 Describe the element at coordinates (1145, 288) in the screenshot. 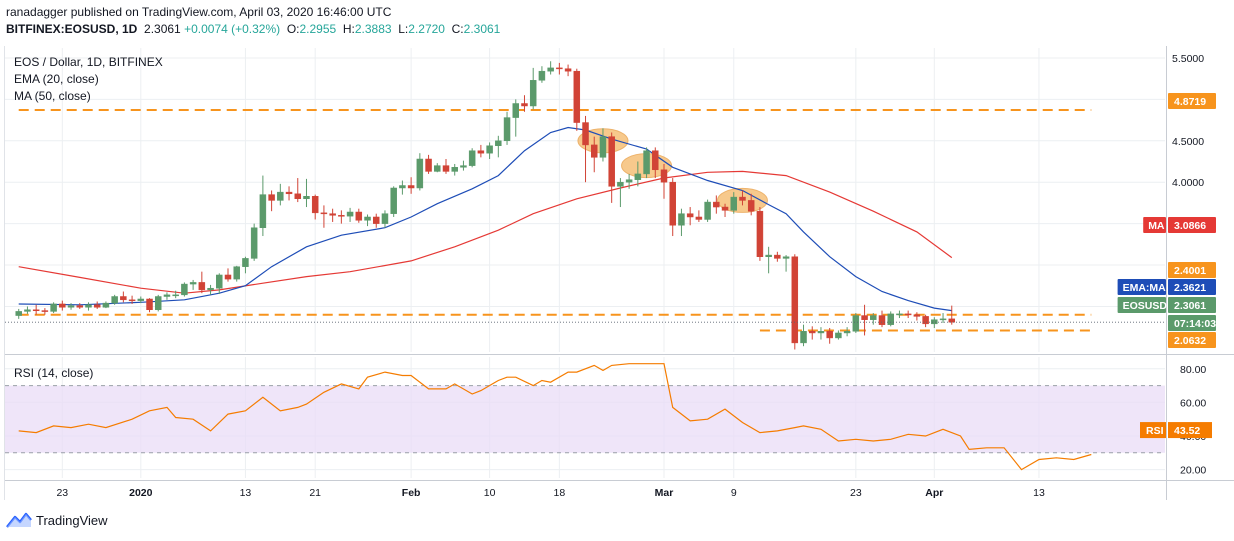

I see `price-tag-name: EMA:MA` at that location.